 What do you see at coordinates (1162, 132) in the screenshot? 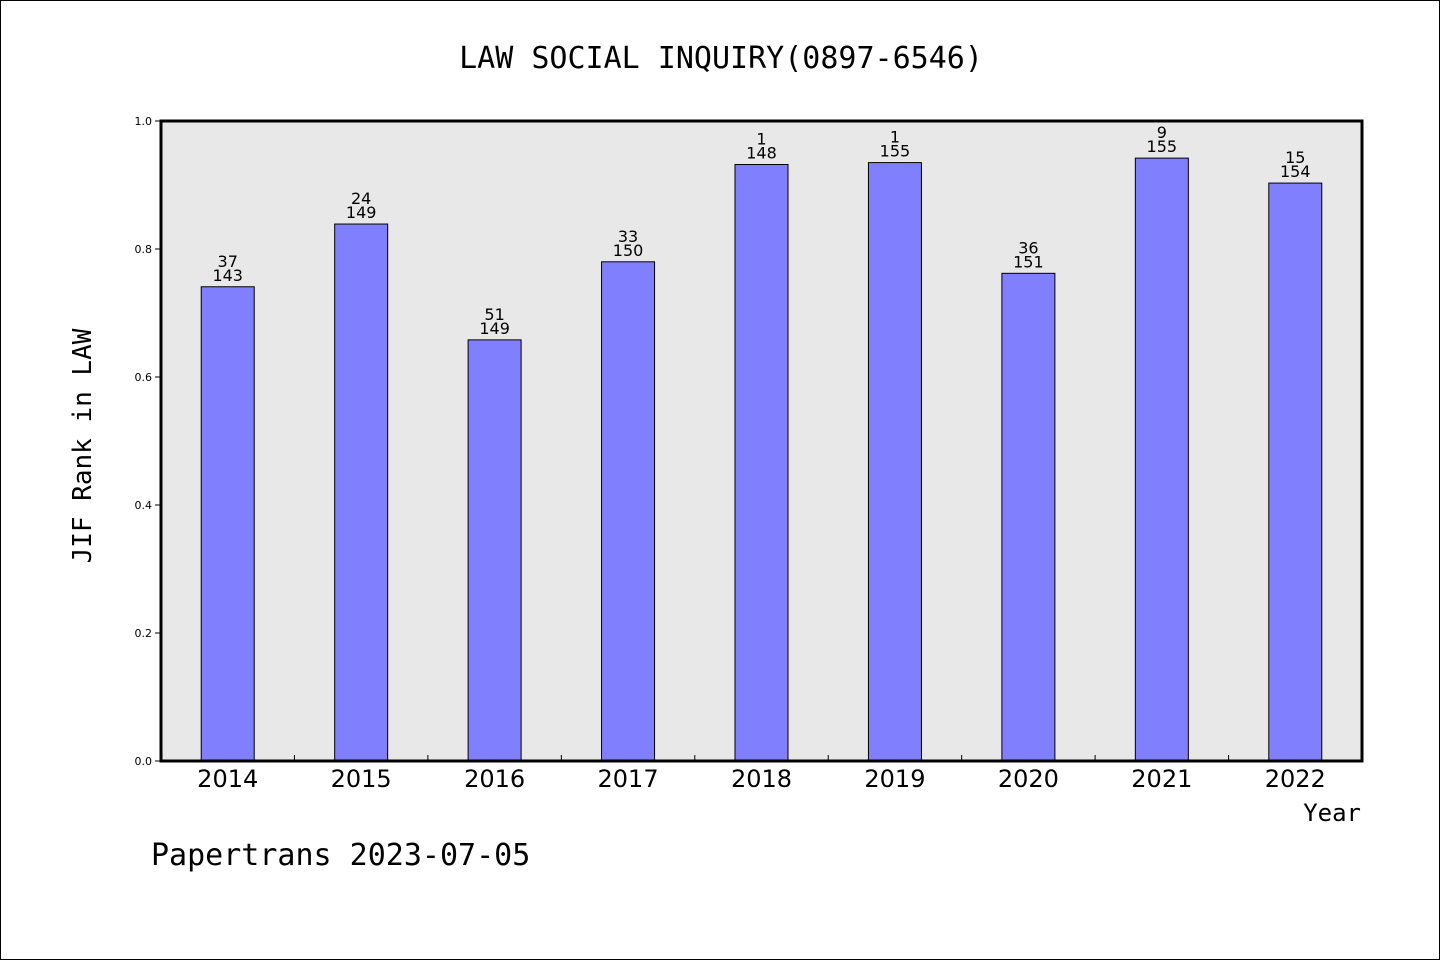
I see `bar-rank-label: 9` at bounding box center [1162, 132].